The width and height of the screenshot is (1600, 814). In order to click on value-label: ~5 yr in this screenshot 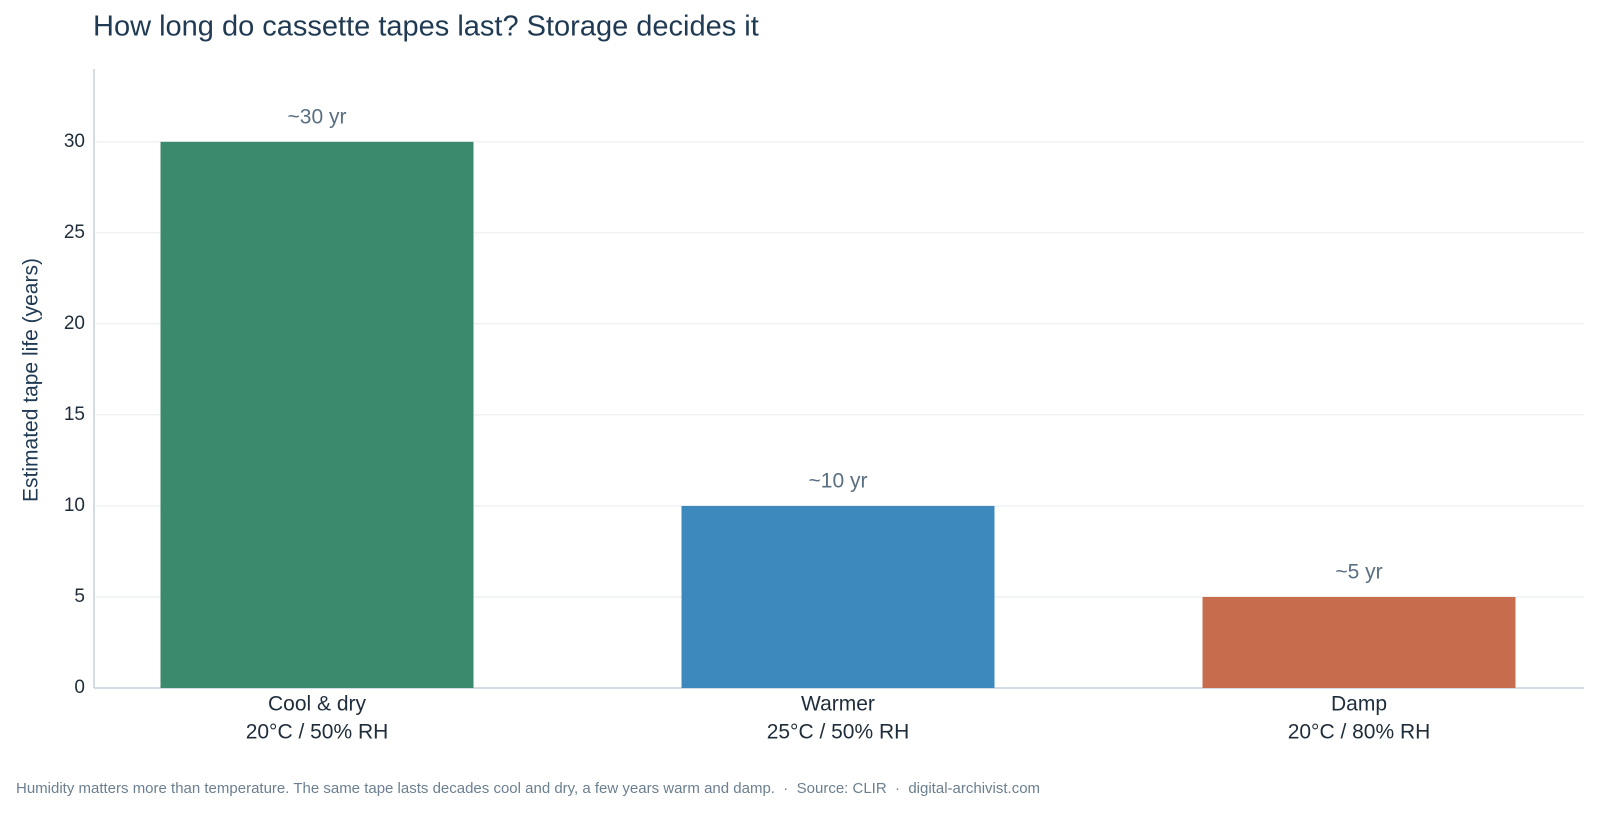, I will do `click(1358, 572)`.